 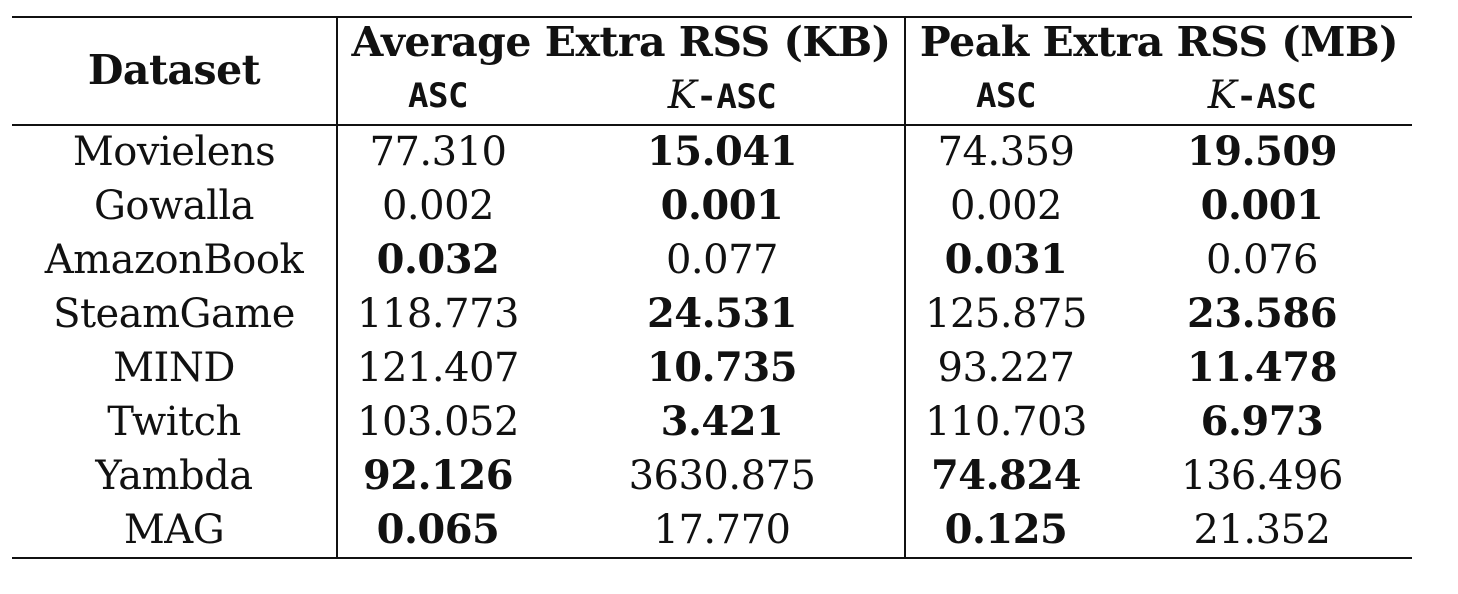 What do you see at coordinates (712, 125) in the screenshot?
I see `header-rule` at bounding box center [712, 125].